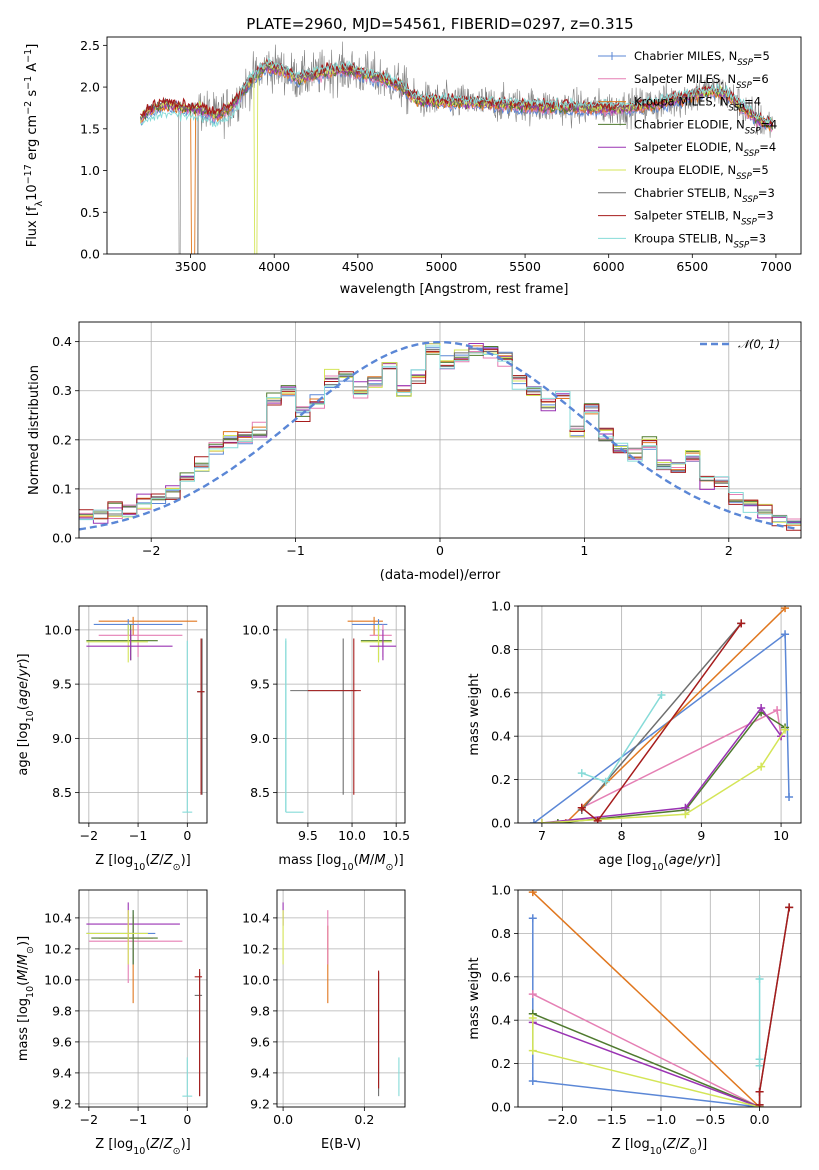  What do you see at coordinates (62, 1010) in the screenshot?
I see `y-tick-label: 9.8` at bounding box center [62, 1010].